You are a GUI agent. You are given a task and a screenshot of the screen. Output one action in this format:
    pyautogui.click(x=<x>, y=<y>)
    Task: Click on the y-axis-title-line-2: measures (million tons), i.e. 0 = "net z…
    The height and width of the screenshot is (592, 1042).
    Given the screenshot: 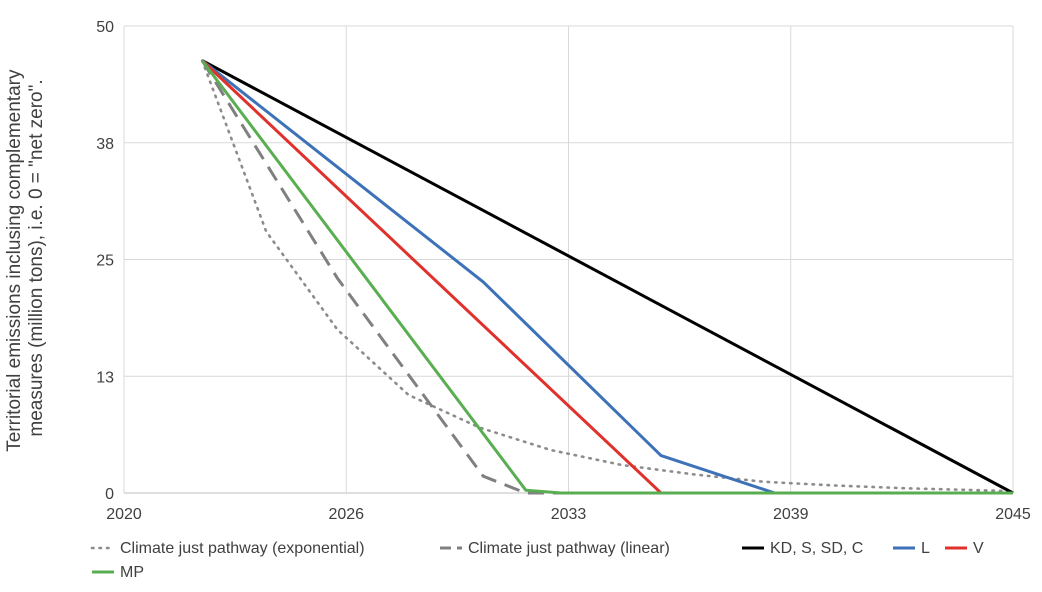 What is the action you would take?
    pyautogui.click(x=36, y=257)
    